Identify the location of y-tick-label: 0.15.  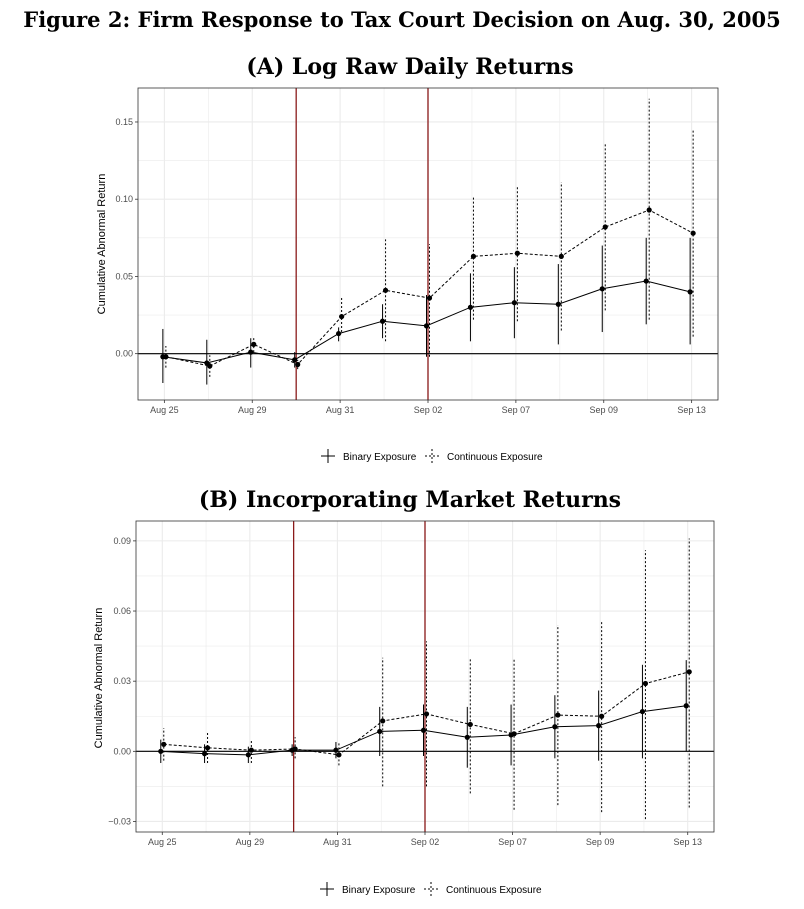
(124, 122).